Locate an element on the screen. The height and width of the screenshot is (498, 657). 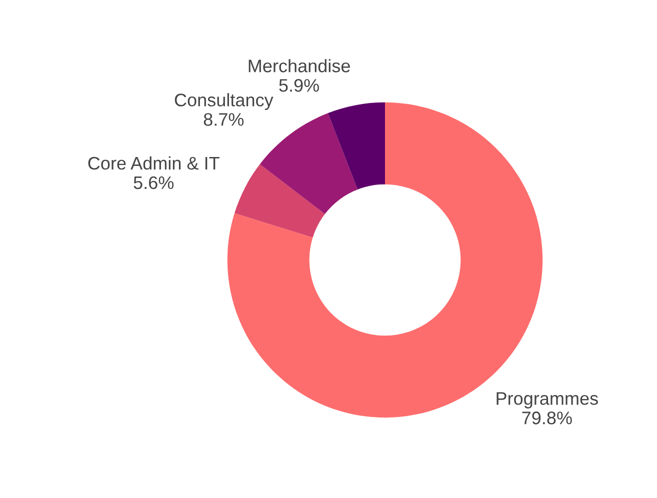
slice-label: Programmes is located at coordinates (547, 400).